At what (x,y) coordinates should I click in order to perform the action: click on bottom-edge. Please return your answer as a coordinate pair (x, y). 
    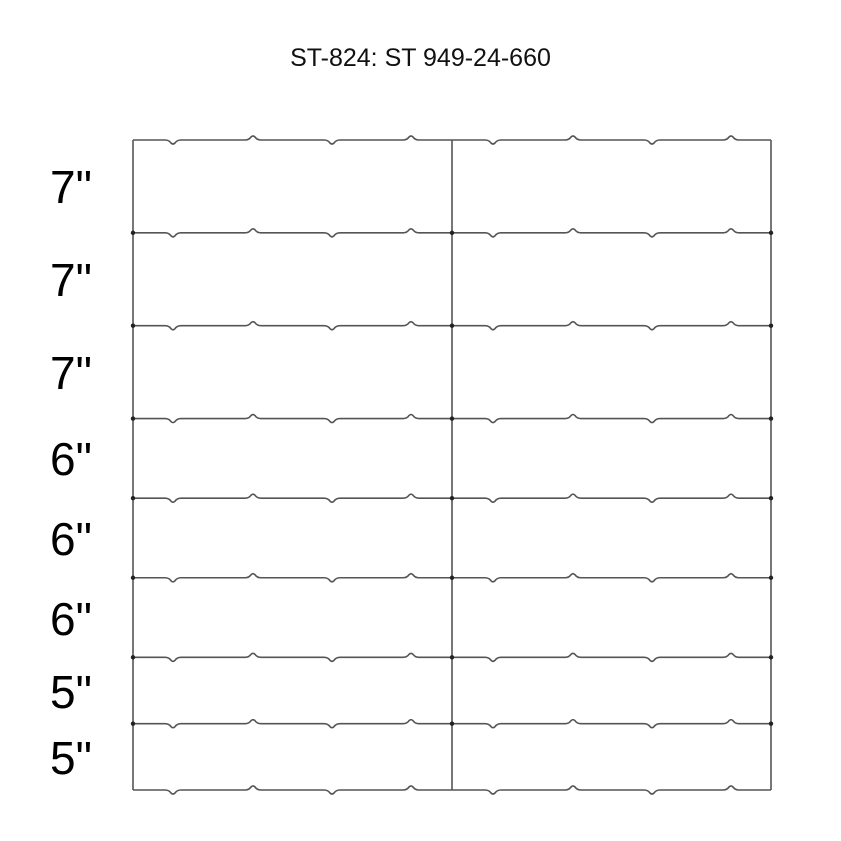
    Looking at the image, I should click on (452, 790).